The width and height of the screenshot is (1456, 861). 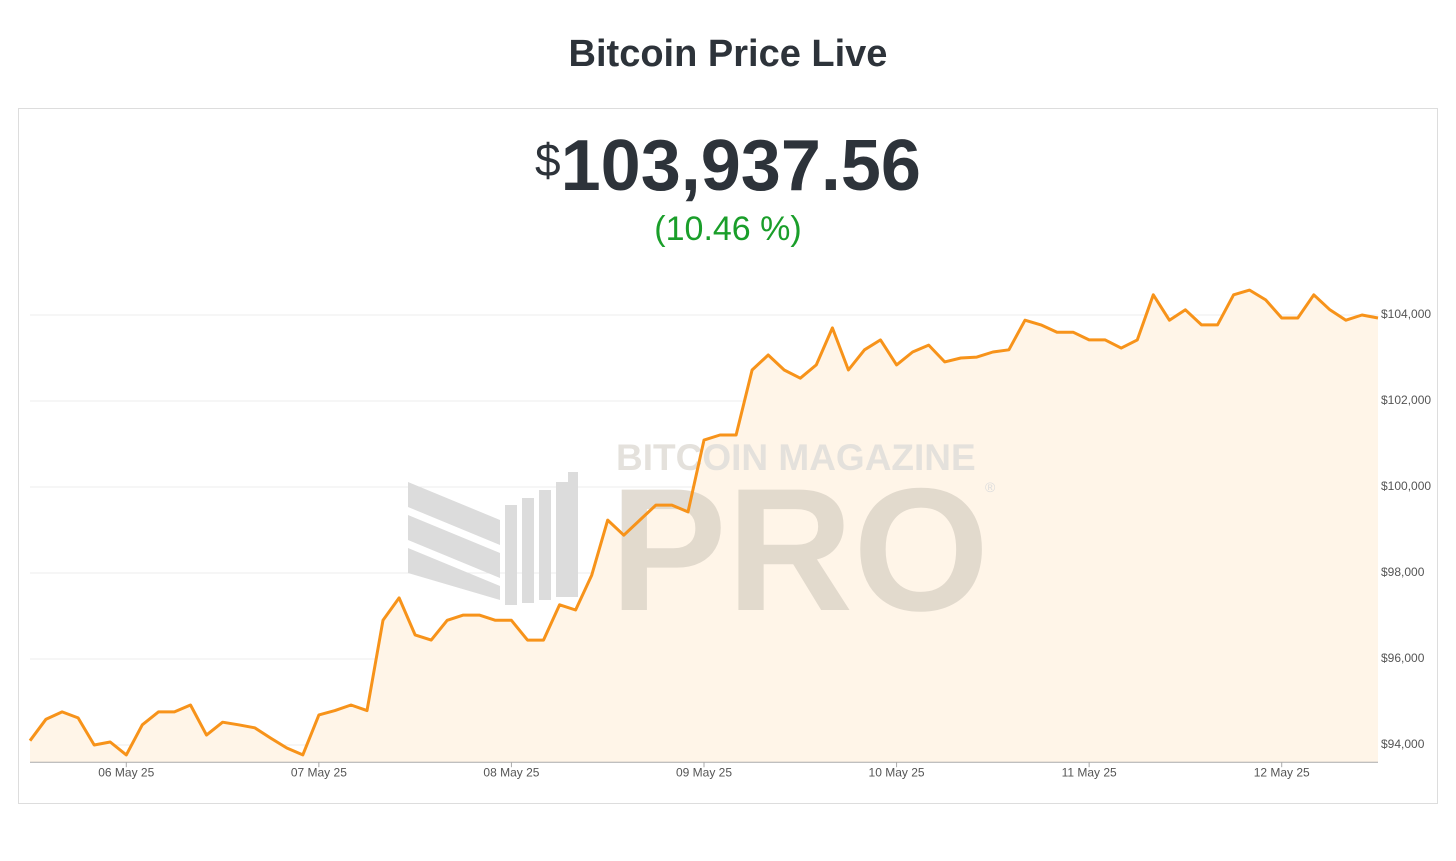 What do you see at coordinates (1089, 772) in the screenshot?
I see `x-tick-label: 11 May 25` at bounding box center [1089, 772].